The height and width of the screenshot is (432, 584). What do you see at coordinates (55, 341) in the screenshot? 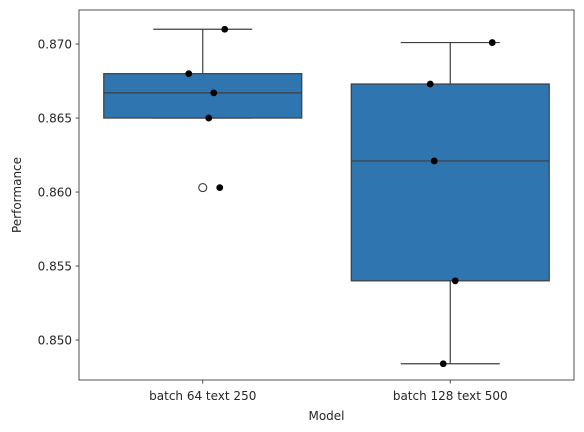
I see `y-tick-label: 0.850` at bounding box center [55, 341].